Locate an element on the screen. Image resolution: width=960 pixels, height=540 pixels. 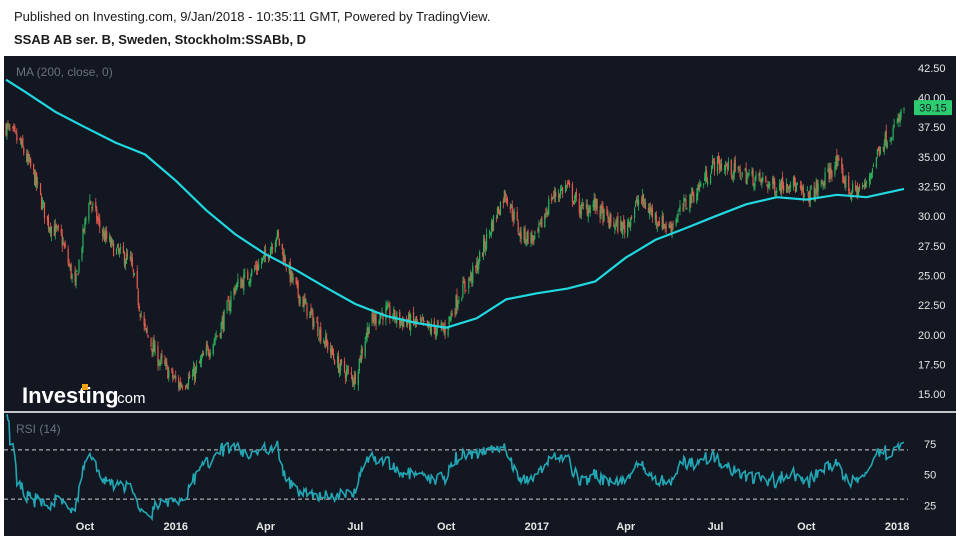
rsi-indicator-label: RSI (14) is located at coordinates (38, 429).